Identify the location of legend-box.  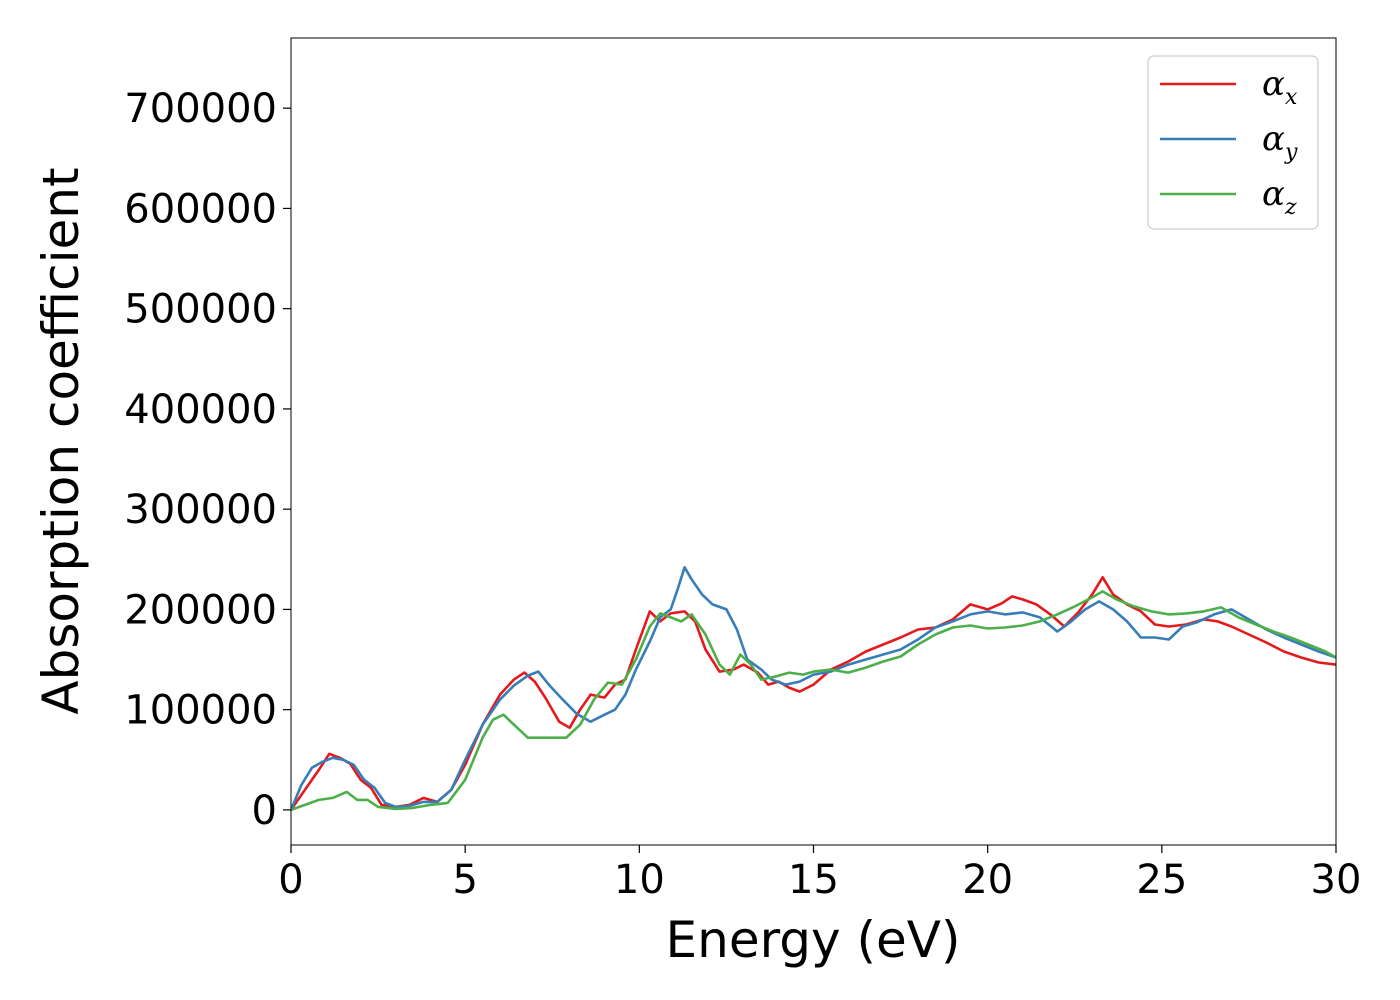
(1233, 142).